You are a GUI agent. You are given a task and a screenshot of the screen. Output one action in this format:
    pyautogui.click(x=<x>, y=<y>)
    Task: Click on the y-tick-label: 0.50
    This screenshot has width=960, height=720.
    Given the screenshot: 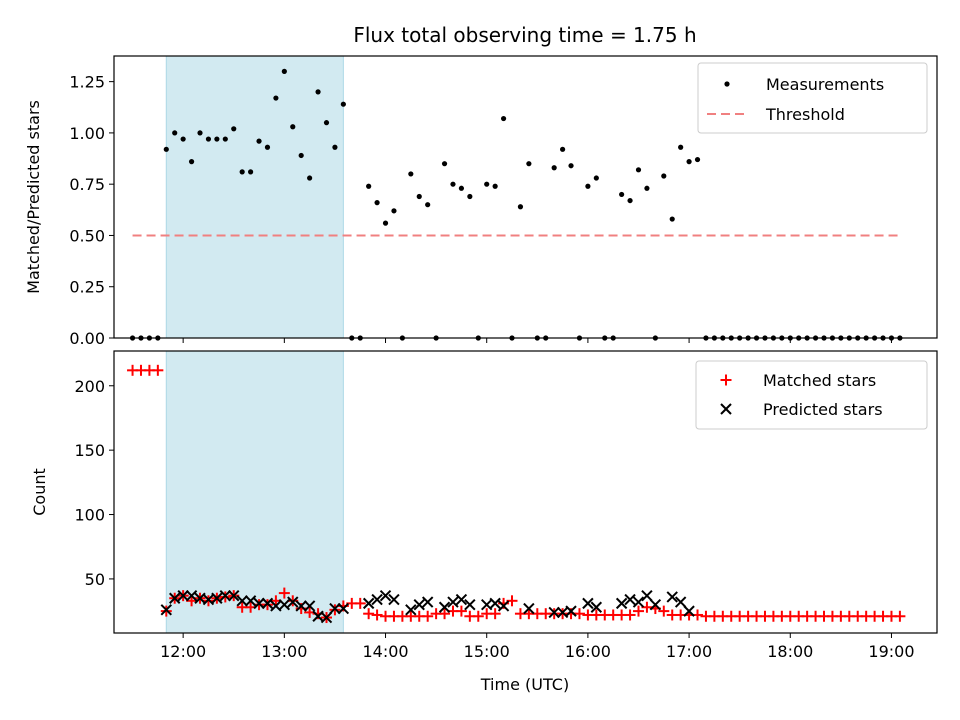 What is the action you would take?
    pyautogui.click(x=87, y=235)
    